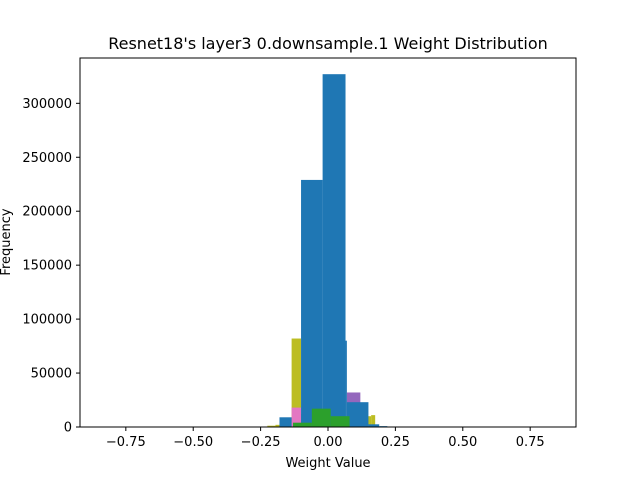 Image resolution: width=640 pixels, height=480 pixels. Describe the element at coordinates (7, 241) in the screenshot. I see `y-axis-title: Frequency` at that location.